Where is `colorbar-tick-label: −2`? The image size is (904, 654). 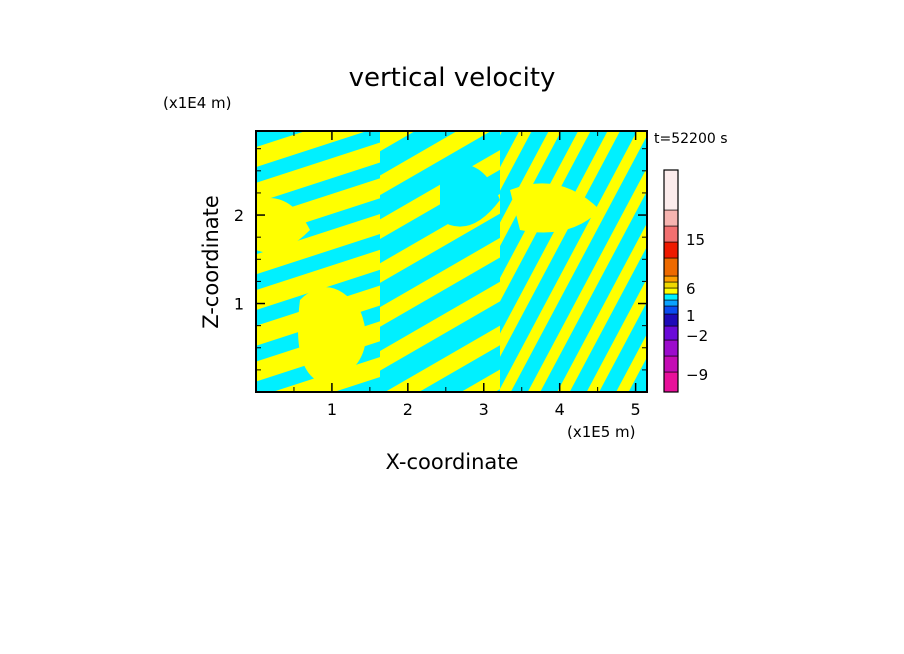 colorbar-tick-label: −2 is located at coordinates (697, 336).